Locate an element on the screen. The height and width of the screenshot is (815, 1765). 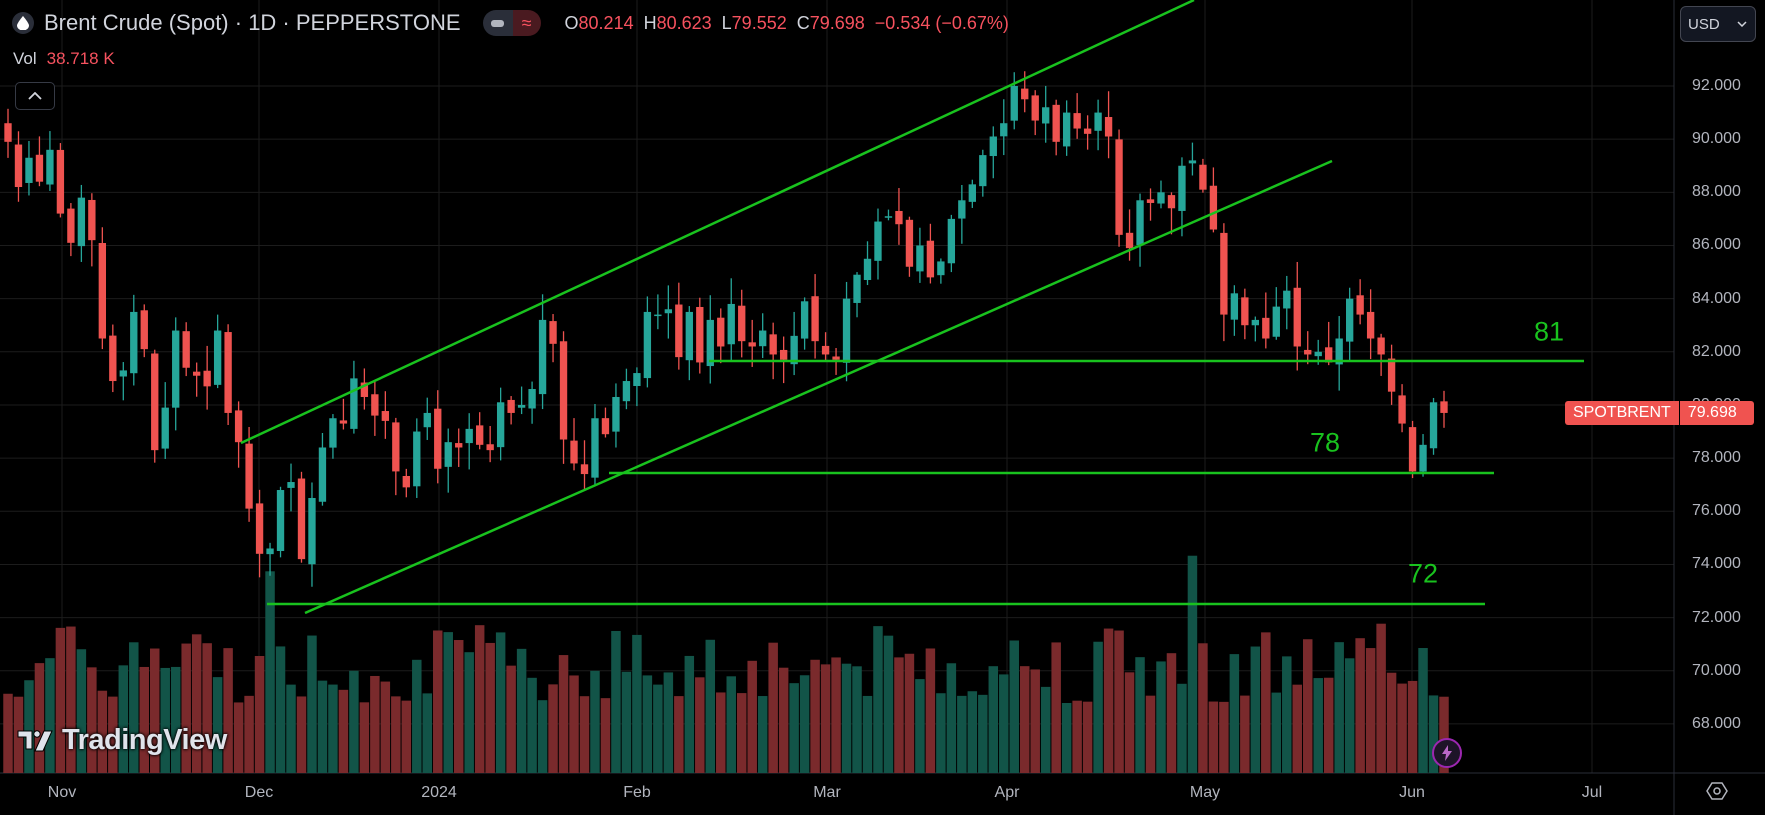
chevron-down-icon is located at coordinates (1742, 24).